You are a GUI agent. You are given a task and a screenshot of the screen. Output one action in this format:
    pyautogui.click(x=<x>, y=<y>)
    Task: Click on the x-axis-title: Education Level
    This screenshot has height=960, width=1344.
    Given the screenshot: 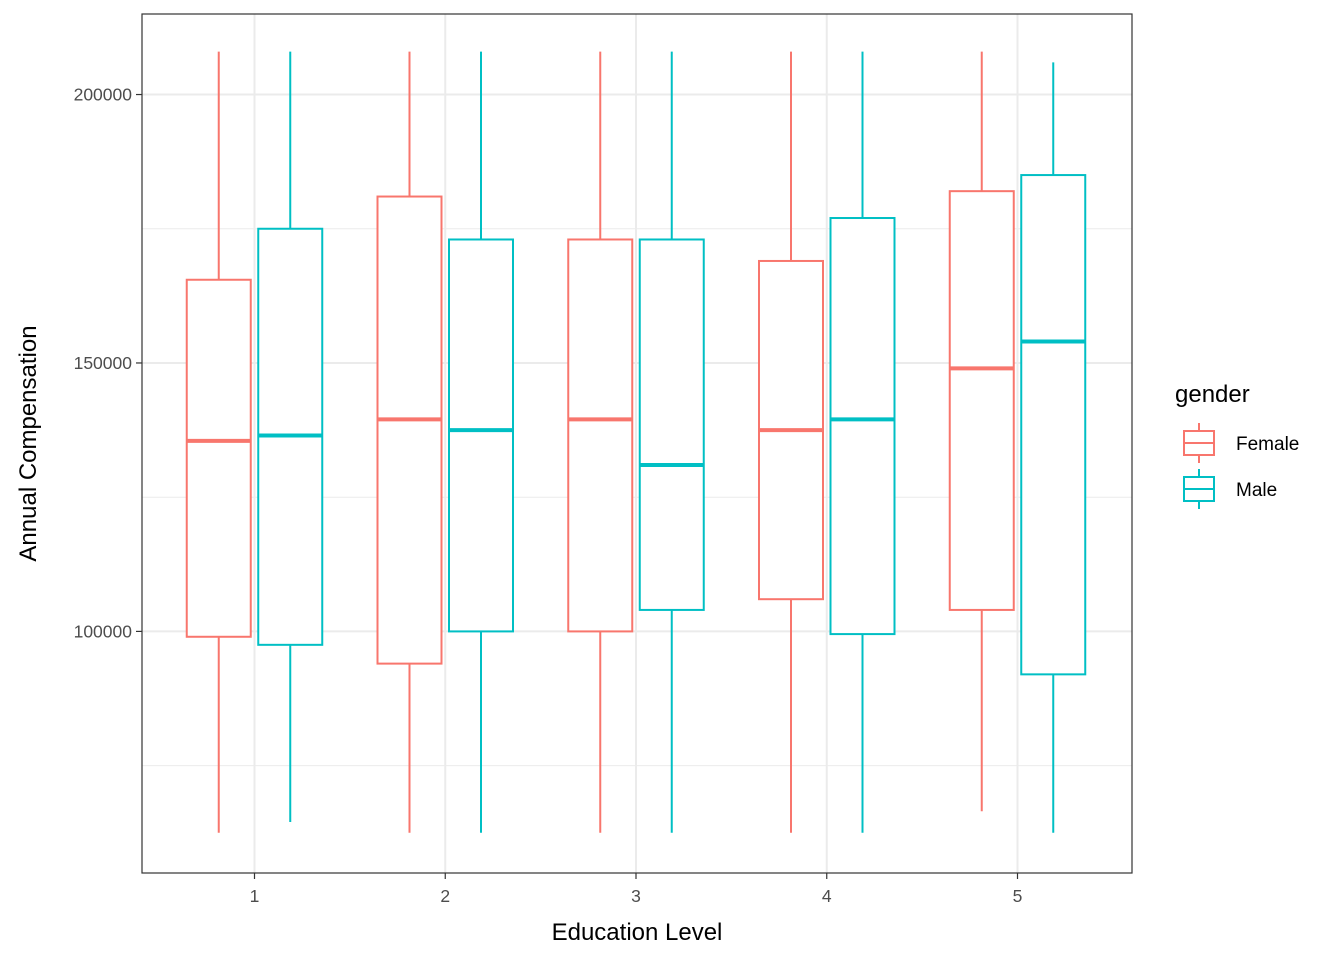 What is the action you would take?
    pyautogui.click(x=637, y=932)
    